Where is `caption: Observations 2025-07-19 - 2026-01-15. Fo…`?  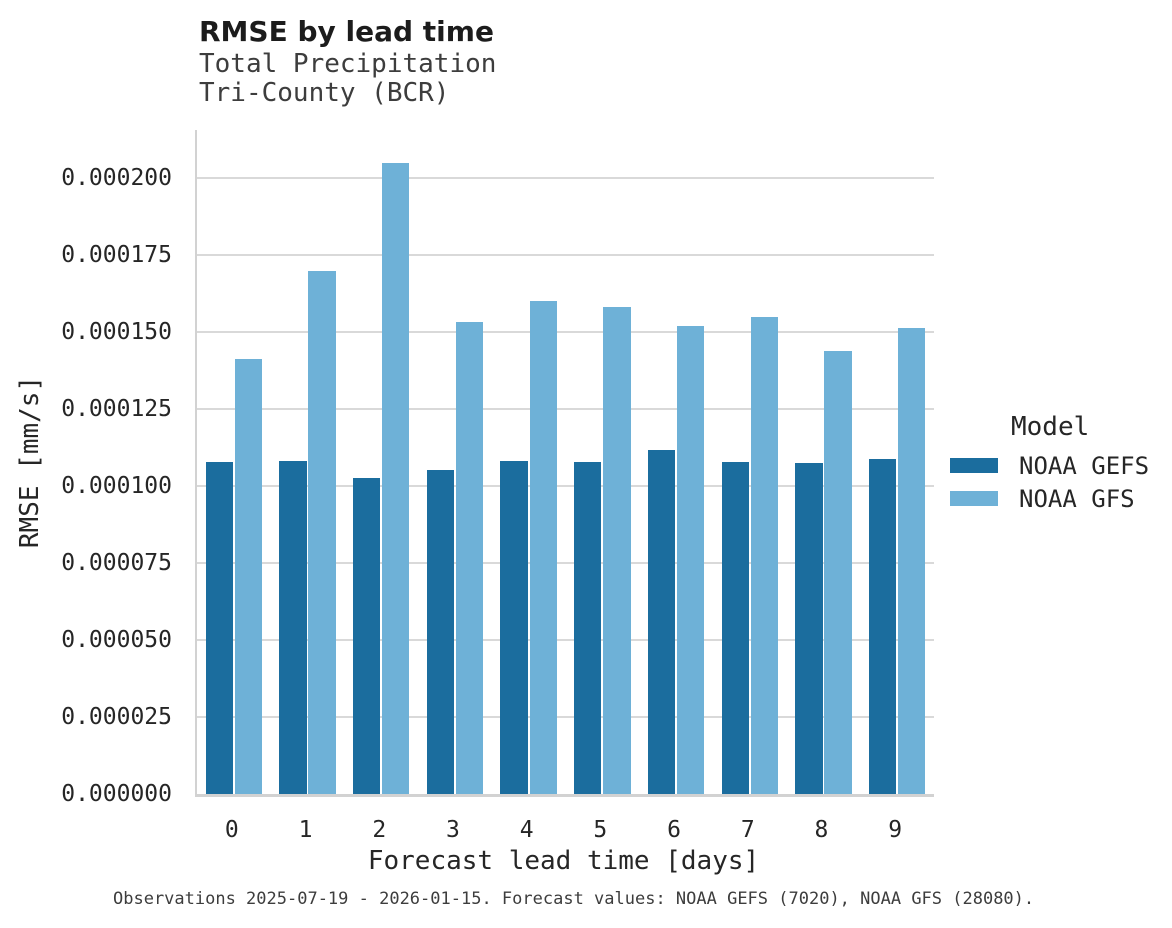
caption: Observations 2025-07-19 - 2026-01-15. Fo… is located at coordinates (574, 899).